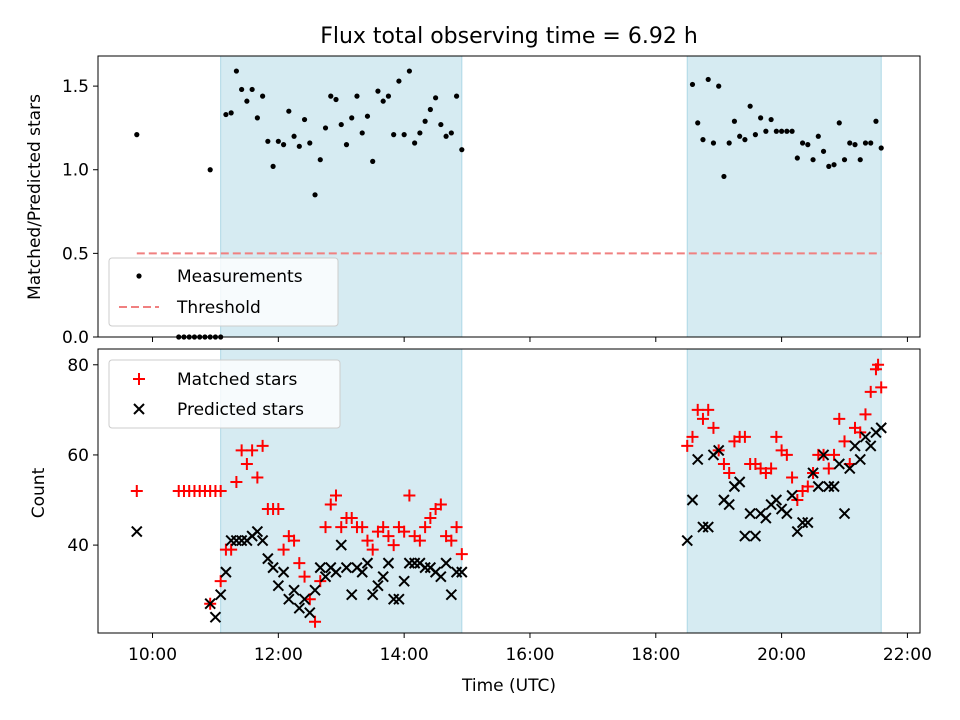 This screenshot has width=960, height=720. Describe the element at coordinates (240, 277) in the screenshot. I see `legend-measurements-label: Measurements` at that location.